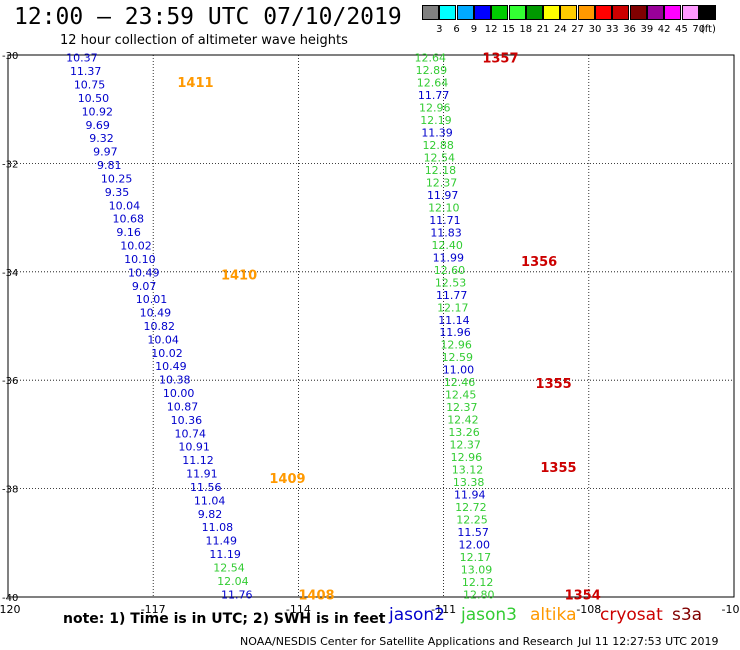 This screenshot has height=650, width=740. What do you see at coordinates (647, 29) in the screenshot?
I see `colorbar-label: 39` at bounding box center [647, 29].